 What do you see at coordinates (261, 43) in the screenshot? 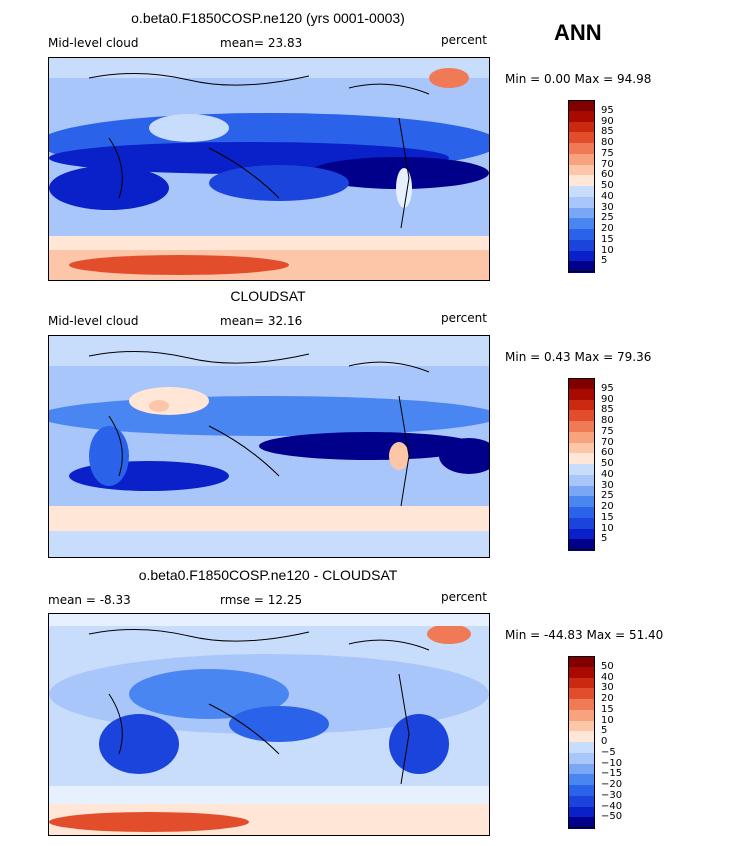
I see `panel-1-mean-label: mean= 23.83` at bounding box center [261, 43].